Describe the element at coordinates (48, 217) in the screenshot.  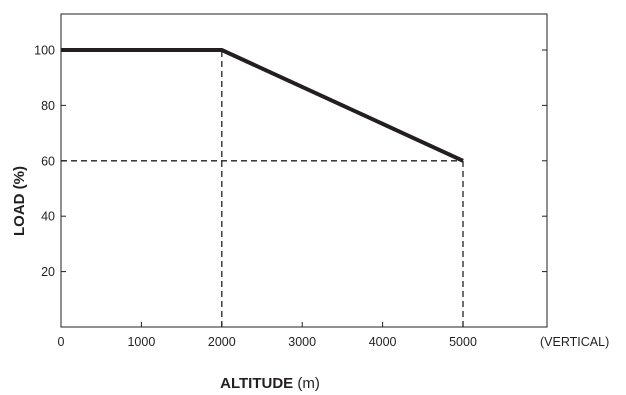
I see `y-tick-label-40: 40` at that location.